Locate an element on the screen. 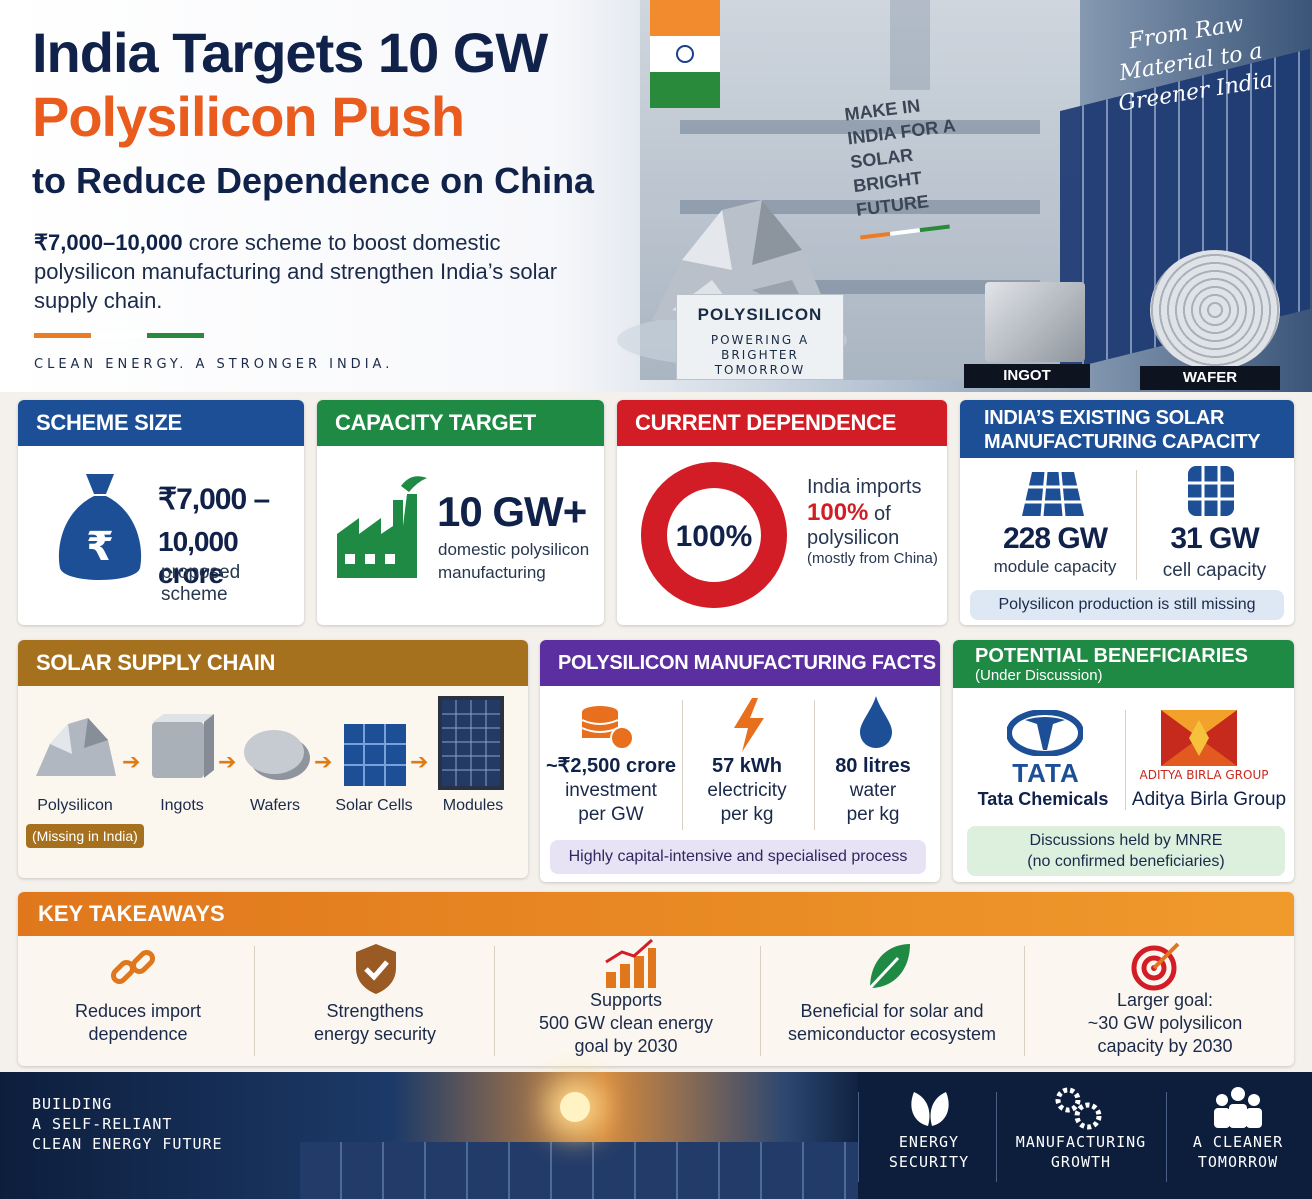  gears-icon is located at coordinates (1078, 1108).